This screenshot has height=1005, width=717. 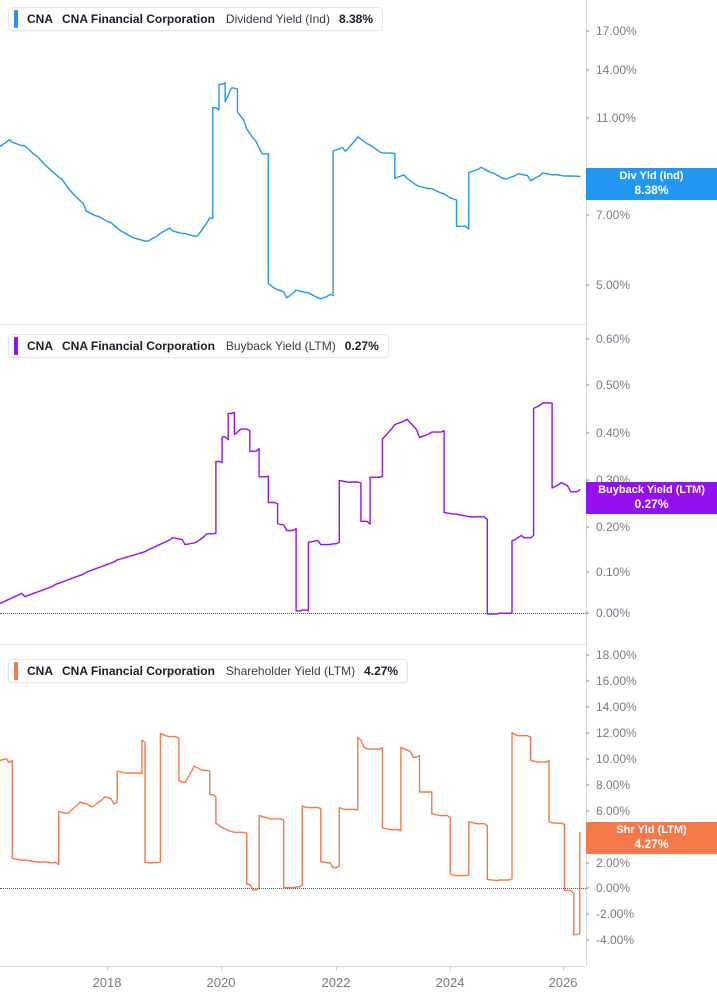 What do you see at coordinates (651, 162) in the screenshot?
I see `y-axis-dividend-yield: 17.00% 14.00% 11.00% 8.00% 7.00% 5.00%` at bounding box center [651, 162].